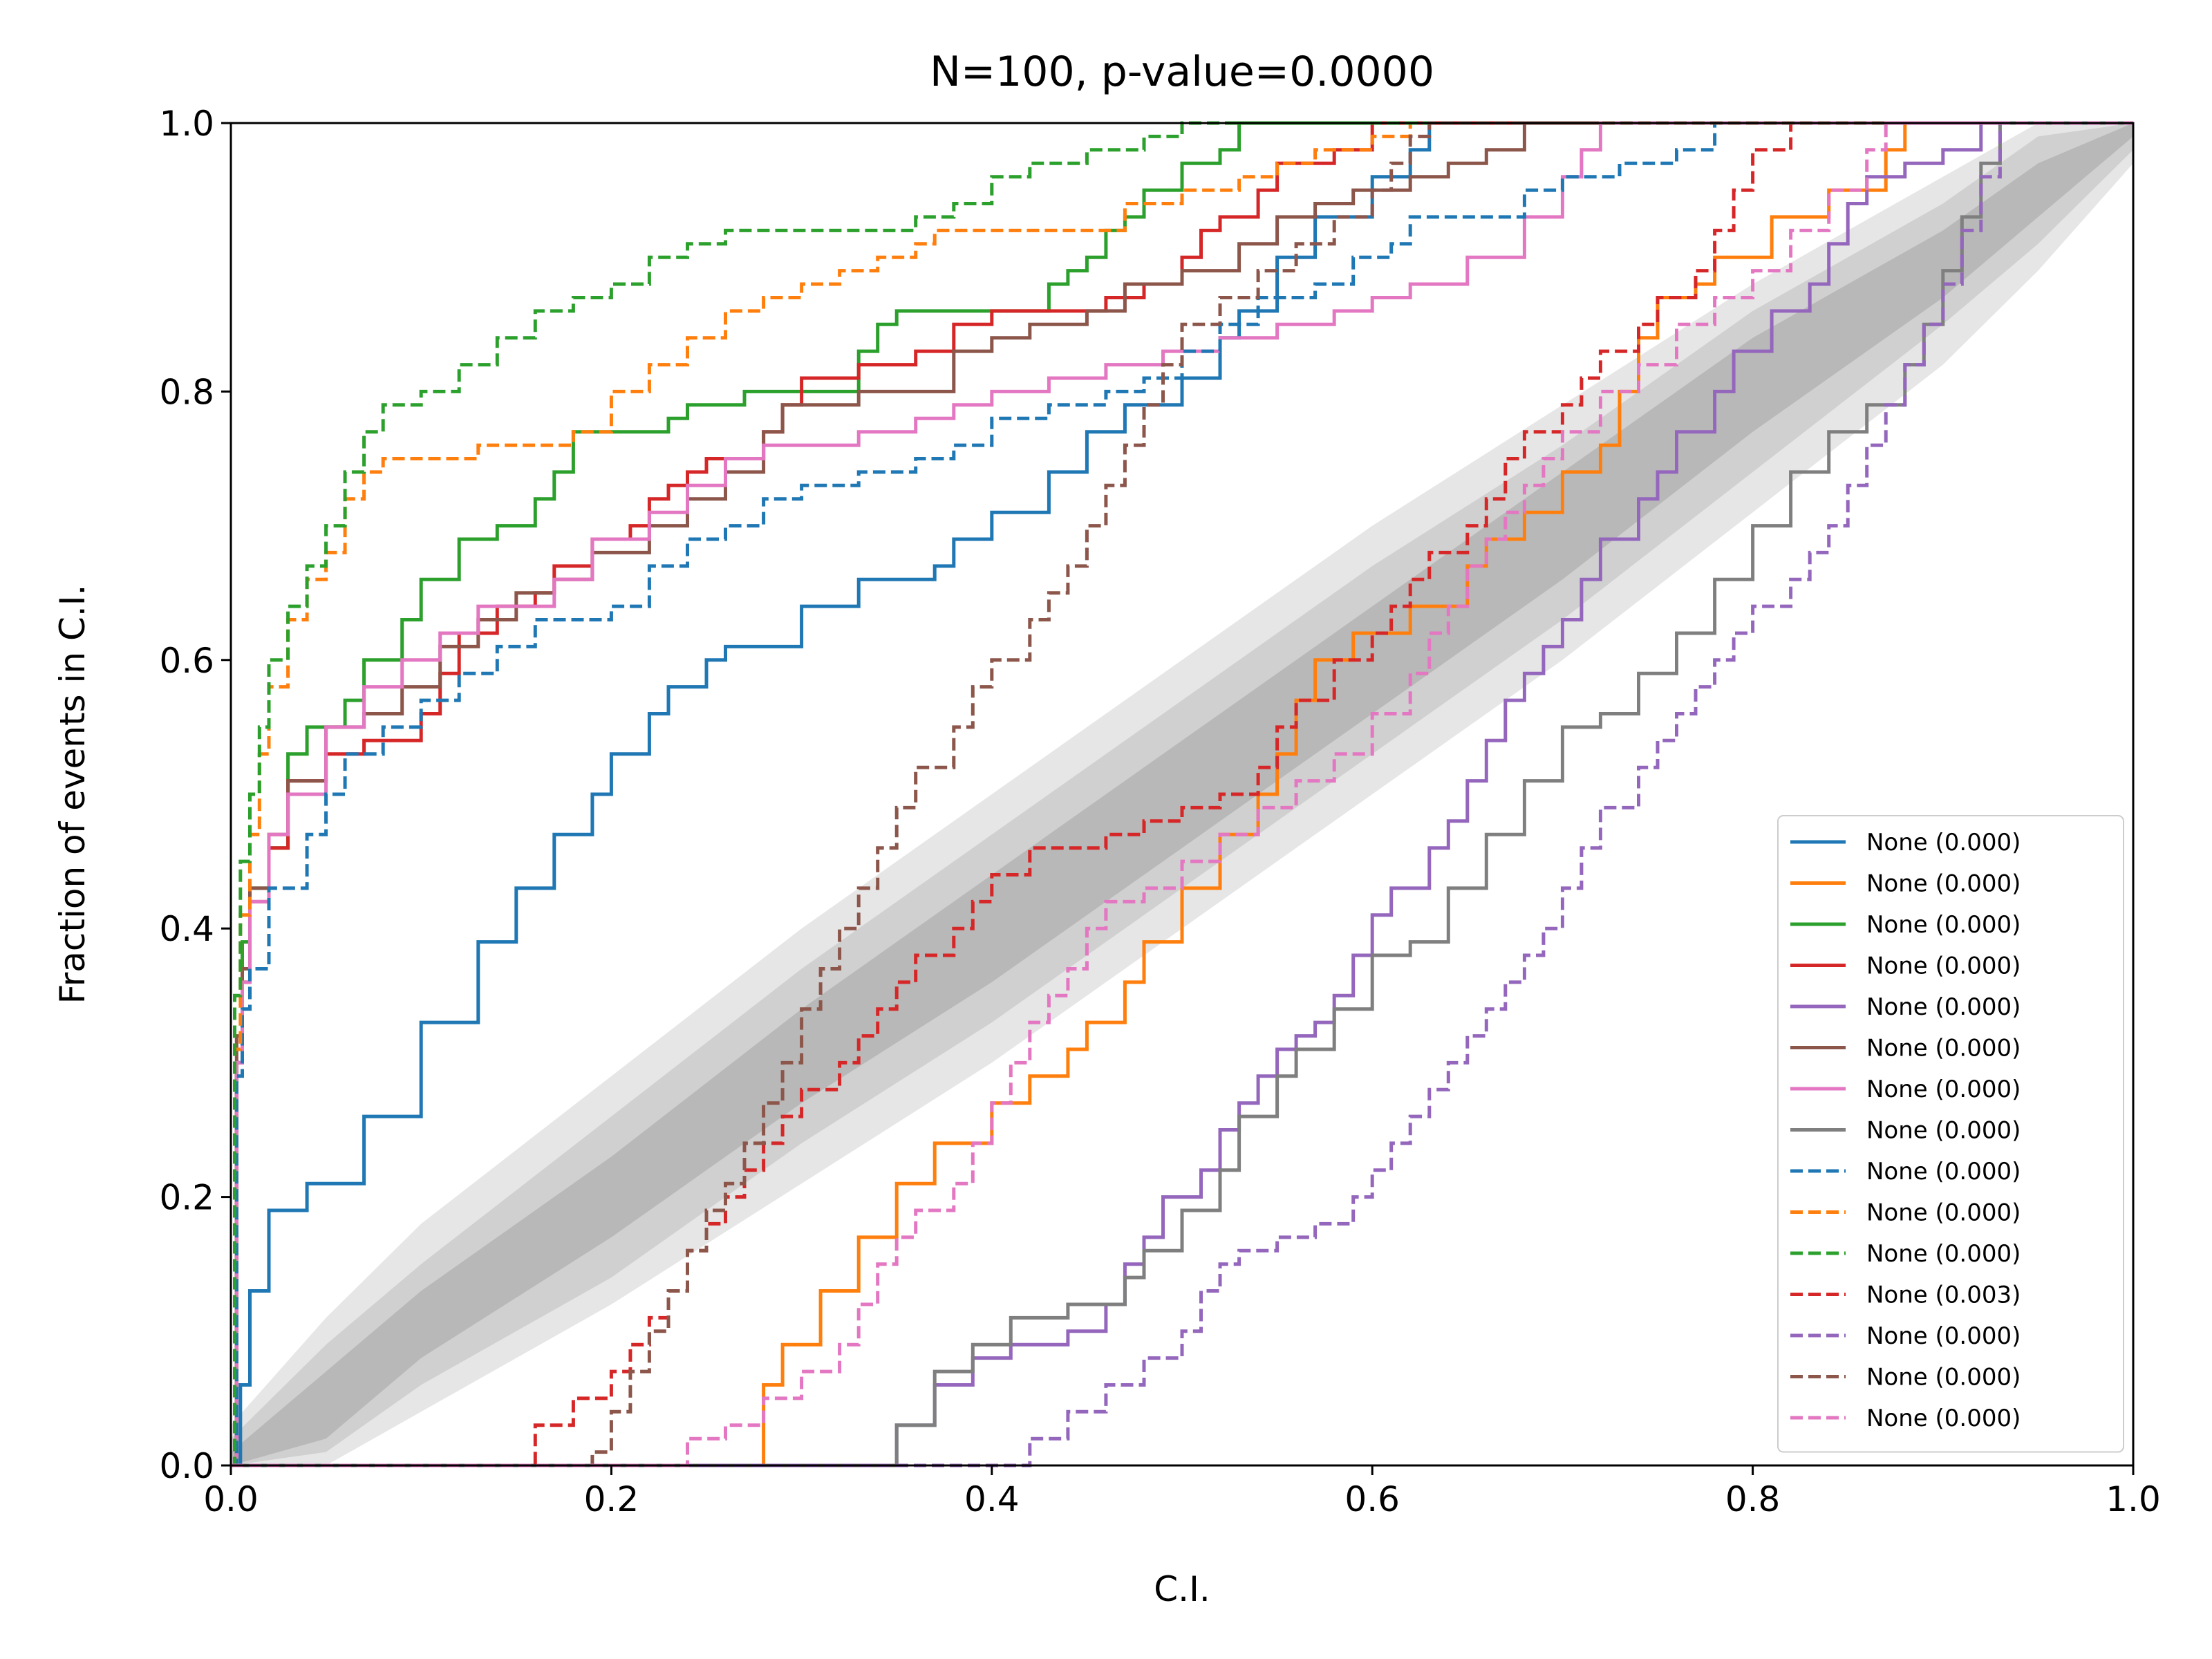  Describe the element at coordinates (187, 929) in the screenshot. I see `y-tick-label: 0.4` at that location.